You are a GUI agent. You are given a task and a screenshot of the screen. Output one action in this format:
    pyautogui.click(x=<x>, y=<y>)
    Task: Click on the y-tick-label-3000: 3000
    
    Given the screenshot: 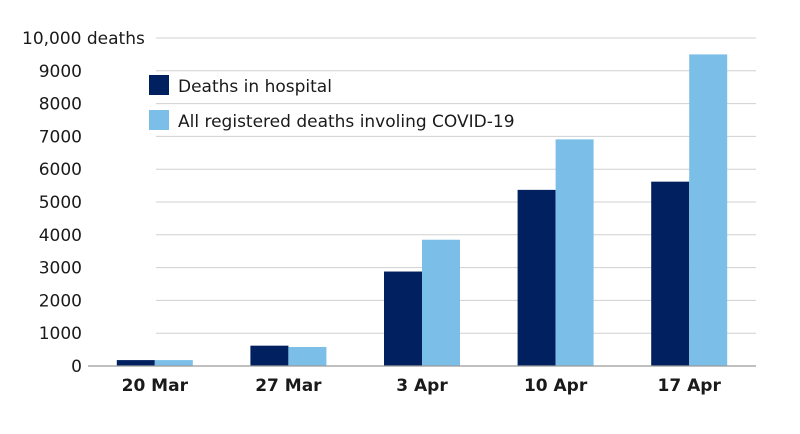 What is the action you would take?
    pyautogui.click(x=60, y=269)
    